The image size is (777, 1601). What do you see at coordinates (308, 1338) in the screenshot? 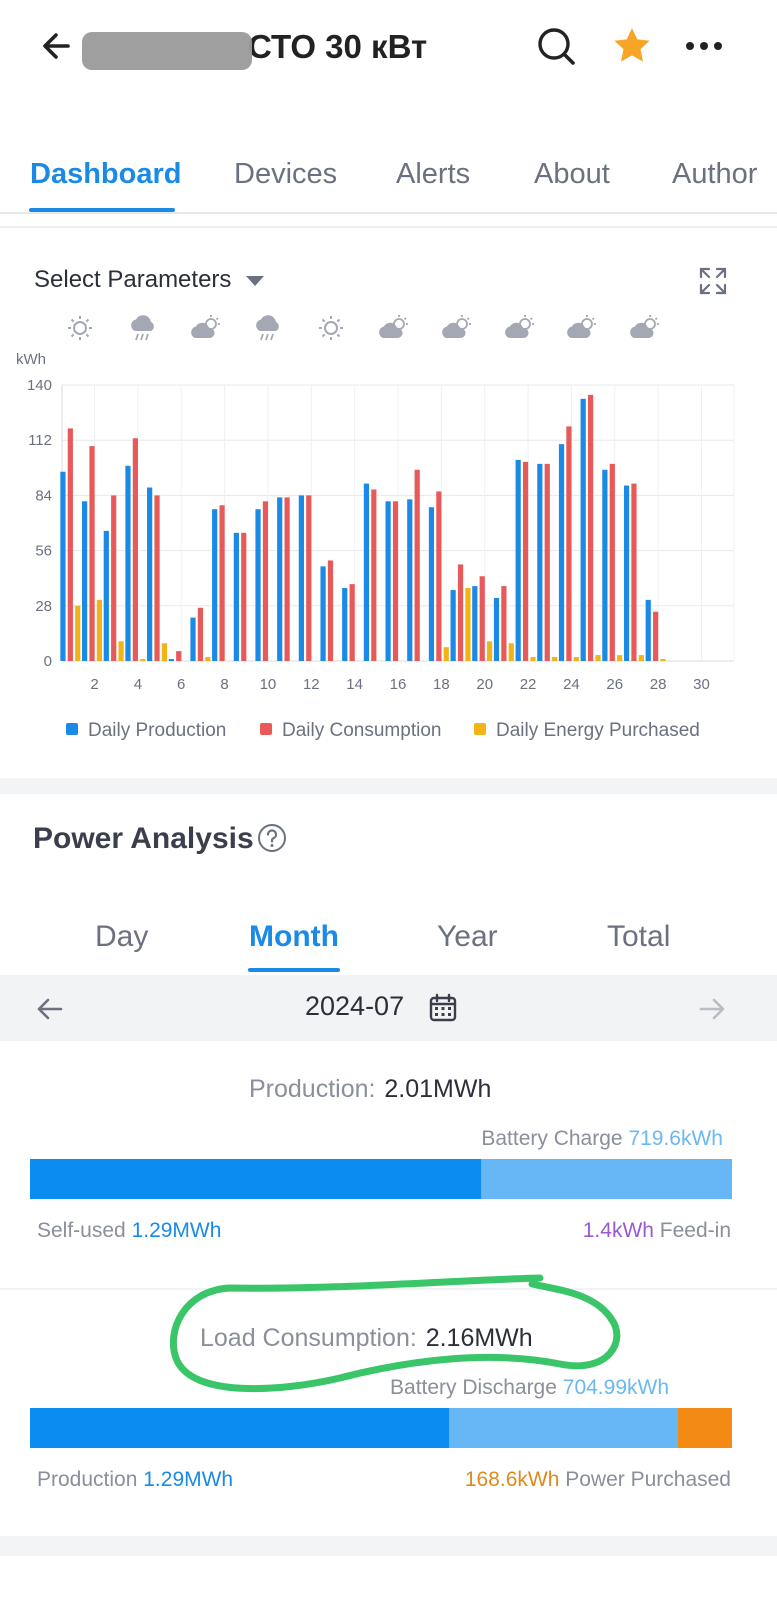
I see `load-consumption-label: Load Consumption:` at bounding box center [308, 1338].